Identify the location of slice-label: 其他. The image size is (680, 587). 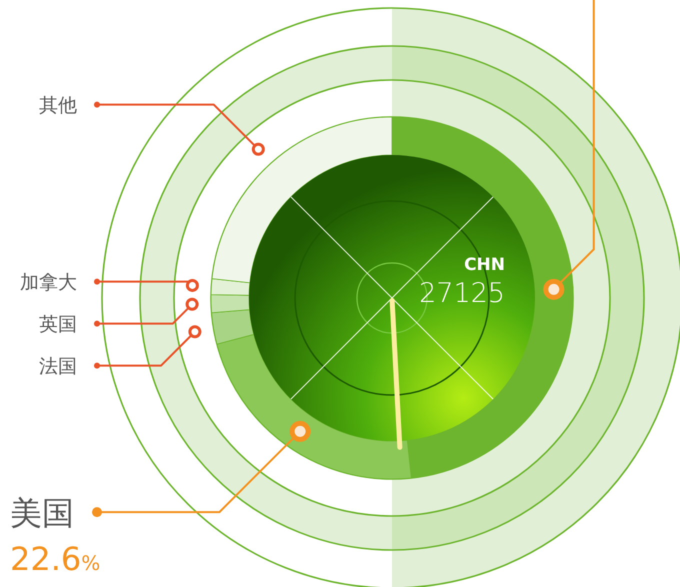
(58, 105).